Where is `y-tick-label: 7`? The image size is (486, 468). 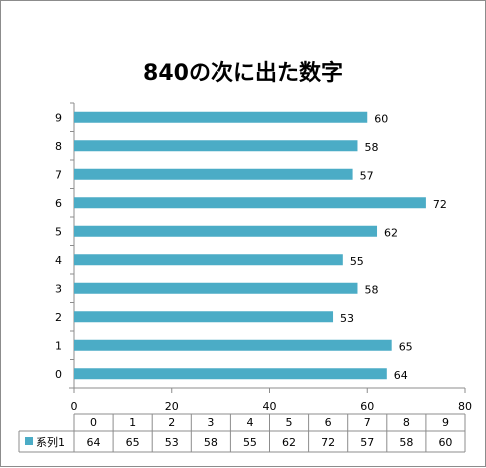 y-tick-label: 7 is located at coordinates (58, 174).